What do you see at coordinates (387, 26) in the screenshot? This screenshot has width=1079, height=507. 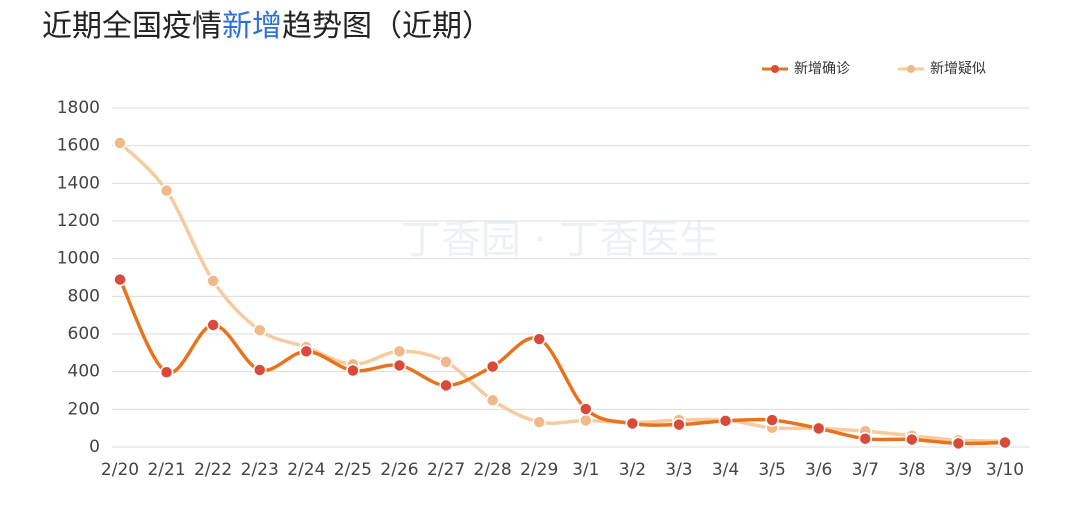 I see `title-part: 趋势图（近期）` at bounding box center [387, 26].